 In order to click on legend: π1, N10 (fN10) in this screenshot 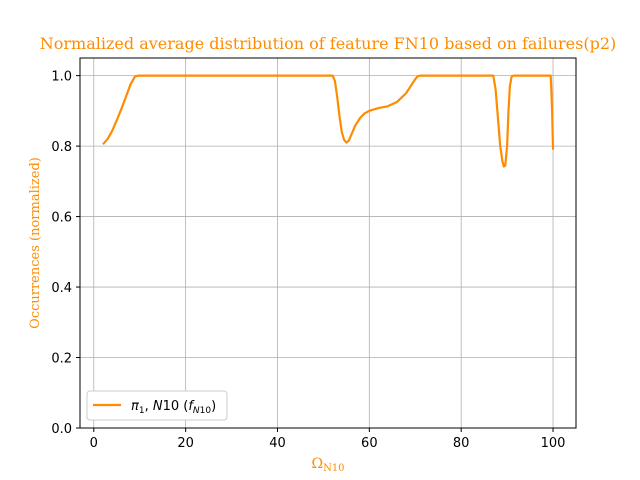, I will do `click(157, 405)`.